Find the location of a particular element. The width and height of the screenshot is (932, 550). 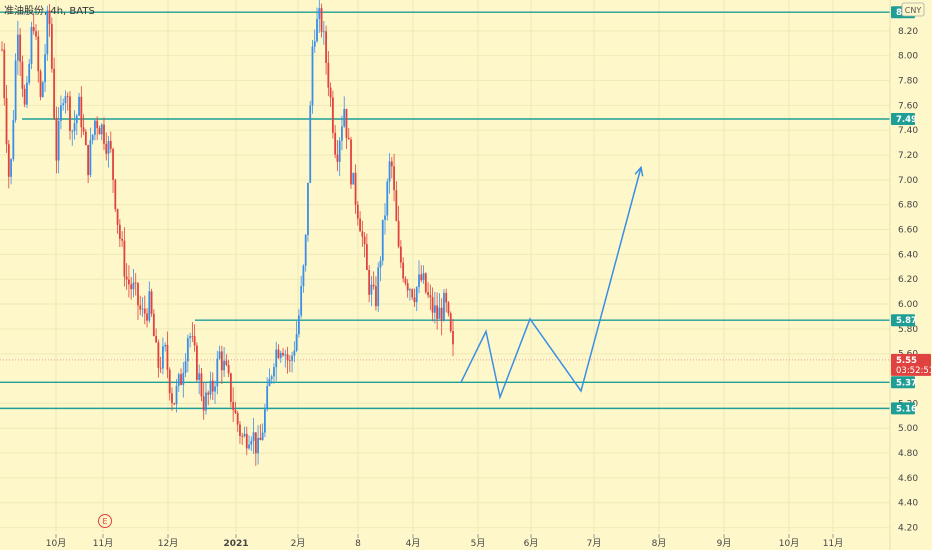

x-tick-label: 9月 is located at coordinates (724, 543).